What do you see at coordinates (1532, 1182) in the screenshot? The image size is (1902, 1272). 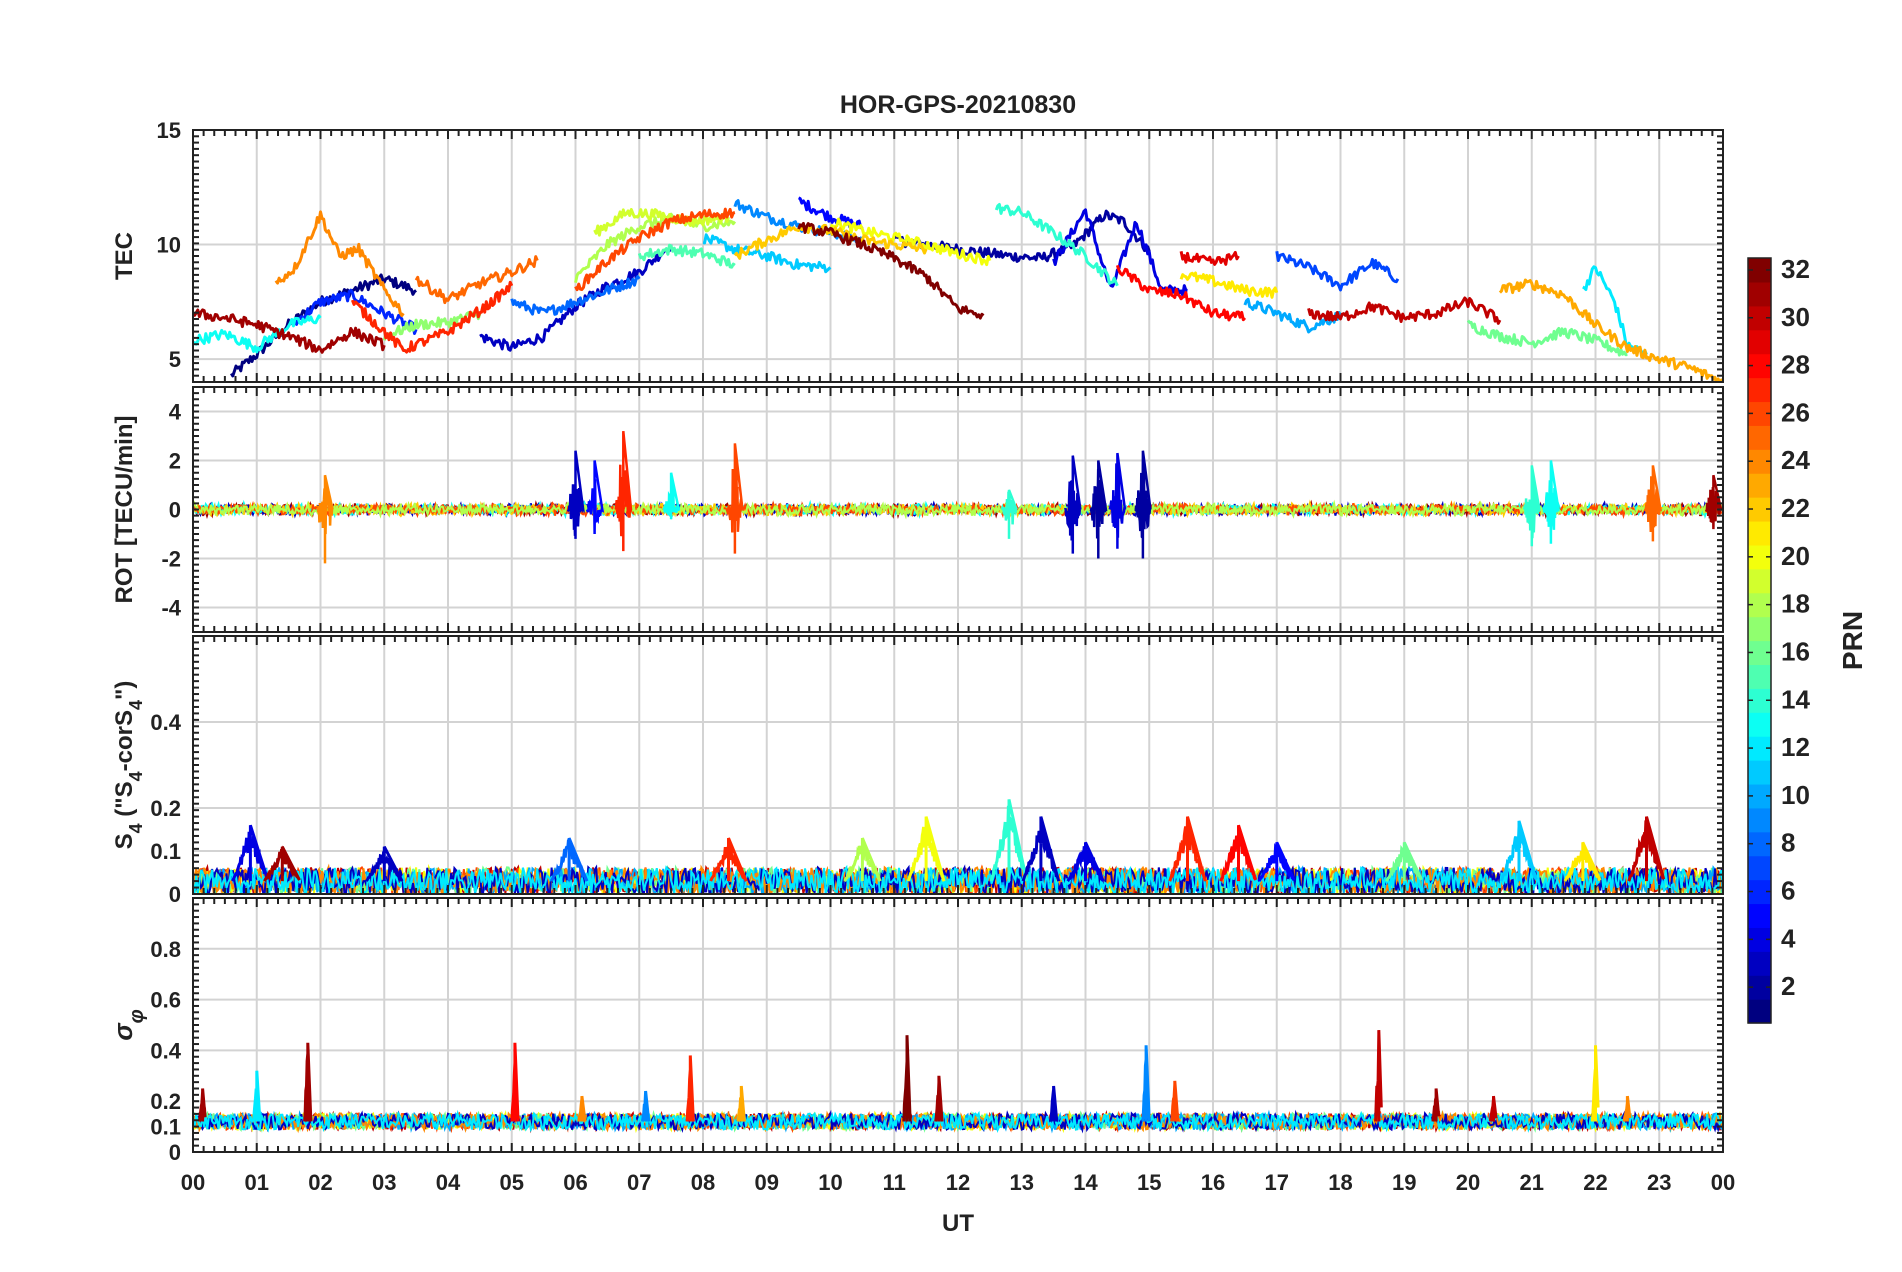 I see `x-tick-label: 21` at bounding box center [1532, 1182].